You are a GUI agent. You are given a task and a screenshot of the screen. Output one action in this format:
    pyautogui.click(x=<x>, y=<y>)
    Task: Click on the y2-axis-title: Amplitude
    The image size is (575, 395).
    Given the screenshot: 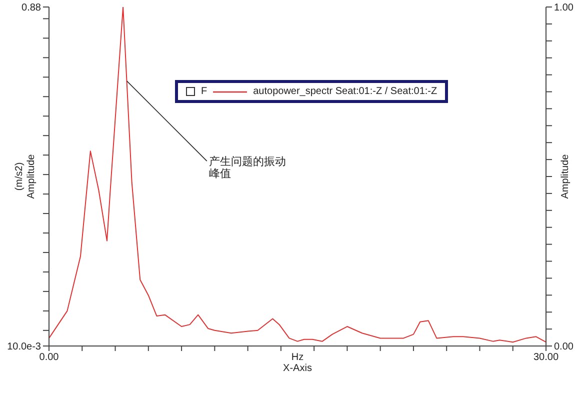 What is the action you would take?
    pyautogui.click(x=565, y=176)
    